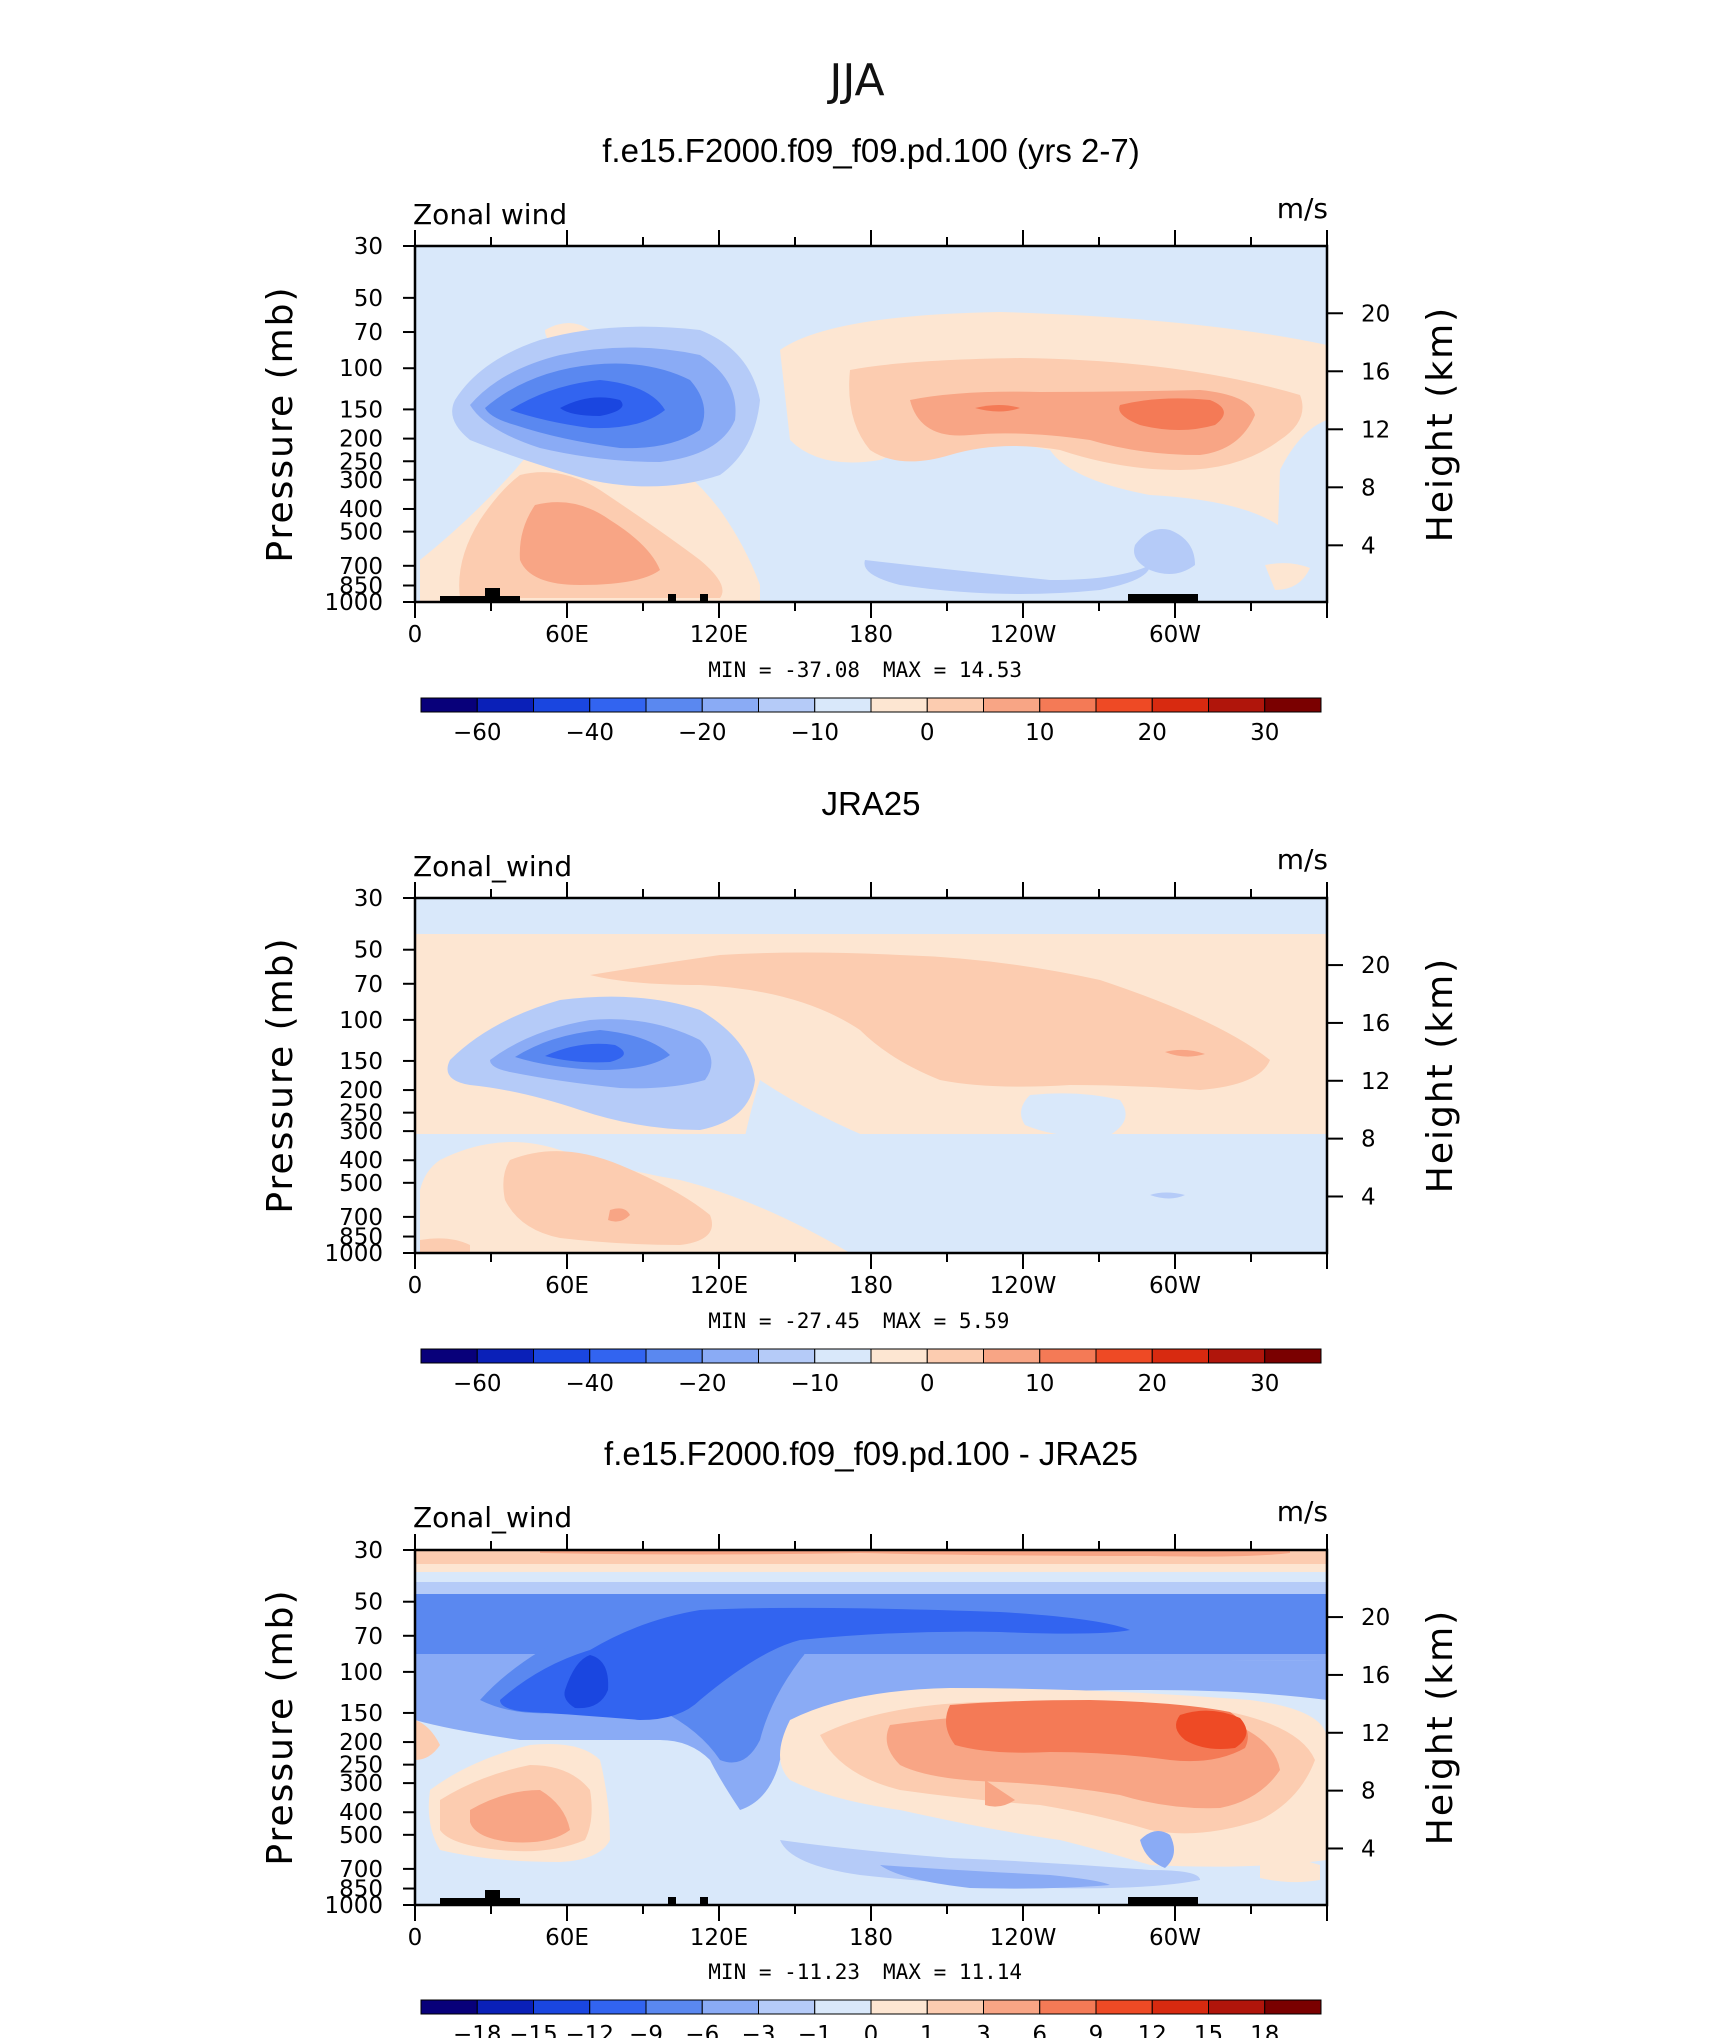  Describe the element at coordinates (1302, 1511) in the screenshot. I see `units-label: m/s` at that location.